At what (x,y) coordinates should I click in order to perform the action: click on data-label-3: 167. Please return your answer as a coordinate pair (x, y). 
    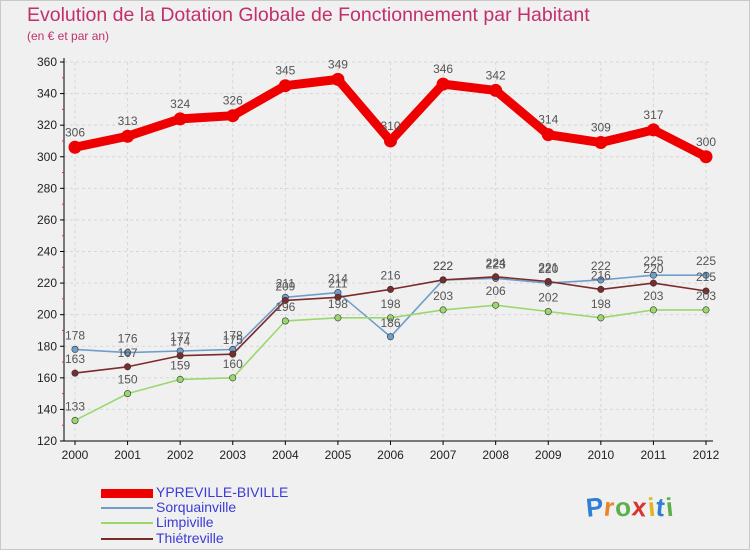
    Looking at the image, I should click on (128, 353).